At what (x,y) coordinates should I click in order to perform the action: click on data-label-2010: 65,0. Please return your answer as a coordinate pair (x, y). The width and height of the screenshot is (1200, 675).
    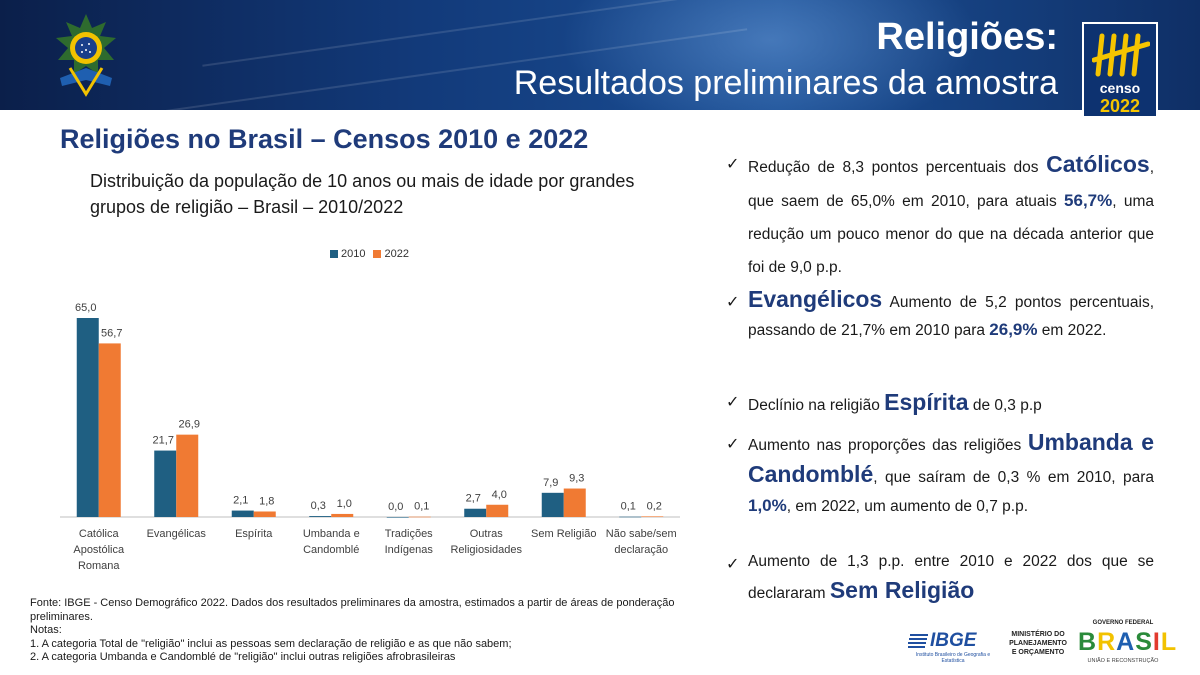
    Looking at the image, I should click on (85, 308).